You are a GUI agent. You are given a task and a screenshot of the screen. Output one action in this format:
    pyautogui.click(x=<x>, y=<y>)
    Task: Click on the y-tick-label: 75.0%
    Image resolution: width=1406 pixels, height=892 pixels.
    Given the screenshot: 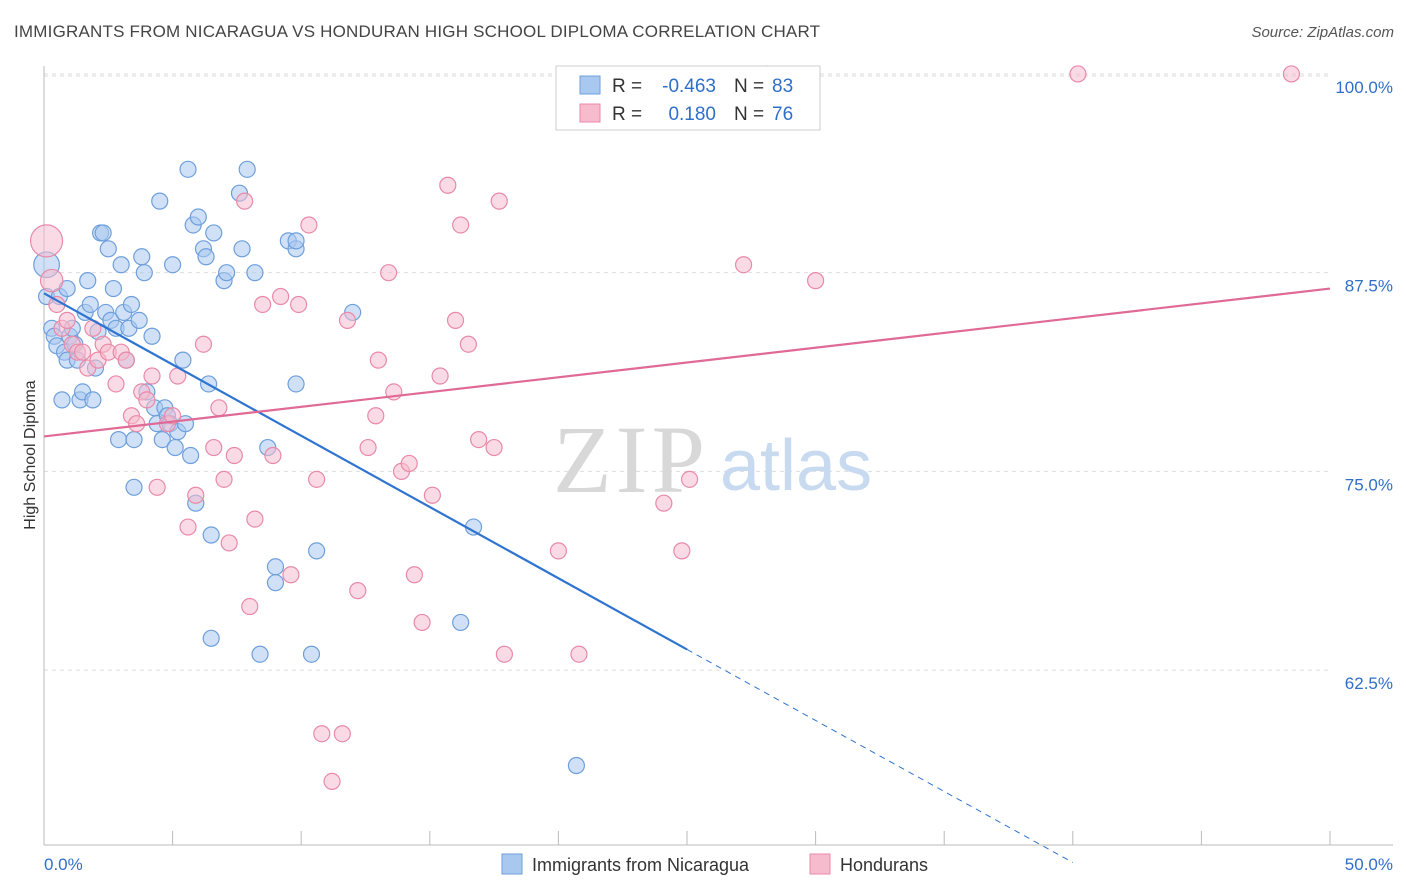 What is the action you would take?
    pyautogui.click(x=1369, y=484)
    